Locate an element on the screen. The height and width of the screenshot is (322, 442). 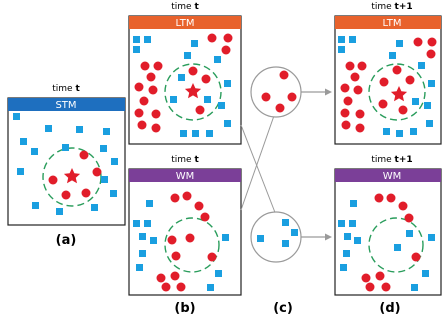
ltm-t1-squares is located at coordinates (386, 86).